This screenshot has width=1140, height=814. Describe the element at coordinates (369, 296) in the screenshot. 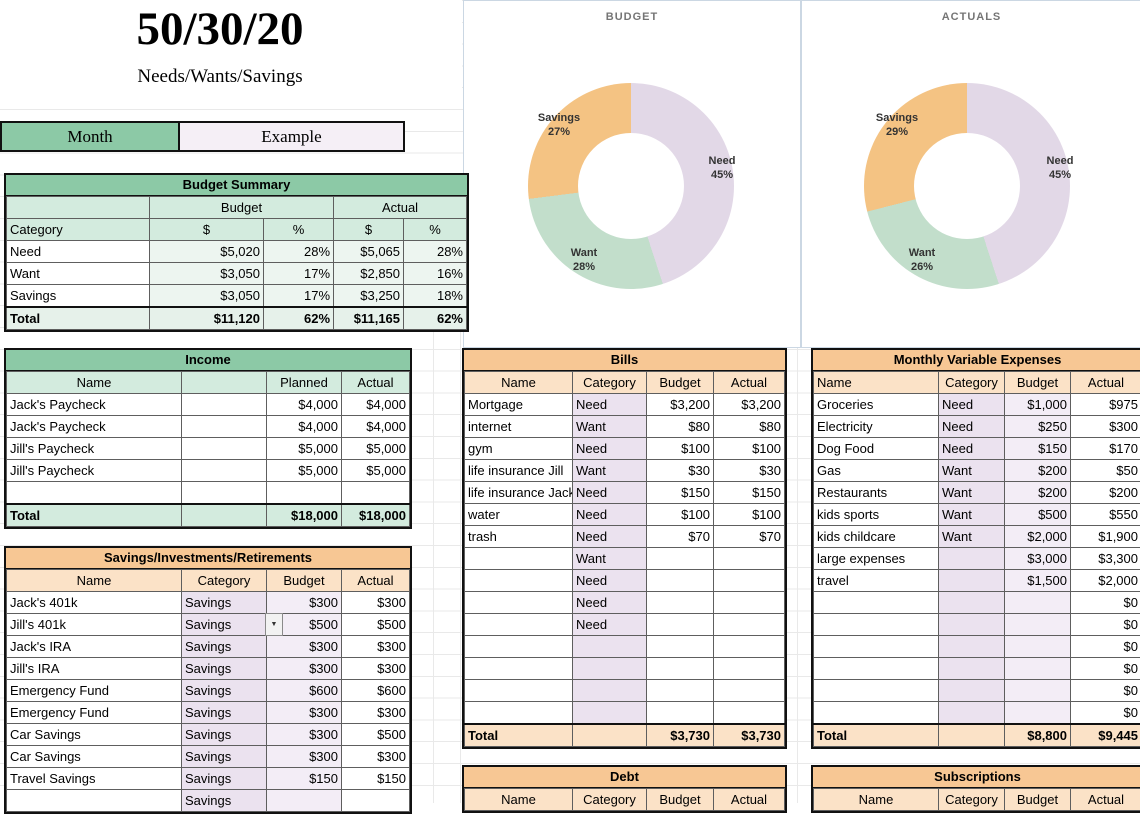

I see `cell-actual-amount: $3,250` at that location.